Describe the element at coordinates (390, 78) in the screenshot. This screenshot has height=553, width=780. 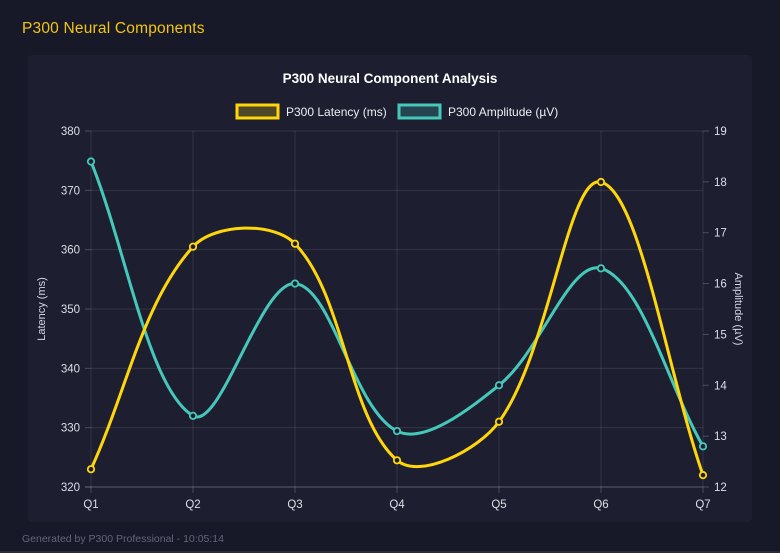
I see `chart-title: P300 Neural Component Analysis` at that location.